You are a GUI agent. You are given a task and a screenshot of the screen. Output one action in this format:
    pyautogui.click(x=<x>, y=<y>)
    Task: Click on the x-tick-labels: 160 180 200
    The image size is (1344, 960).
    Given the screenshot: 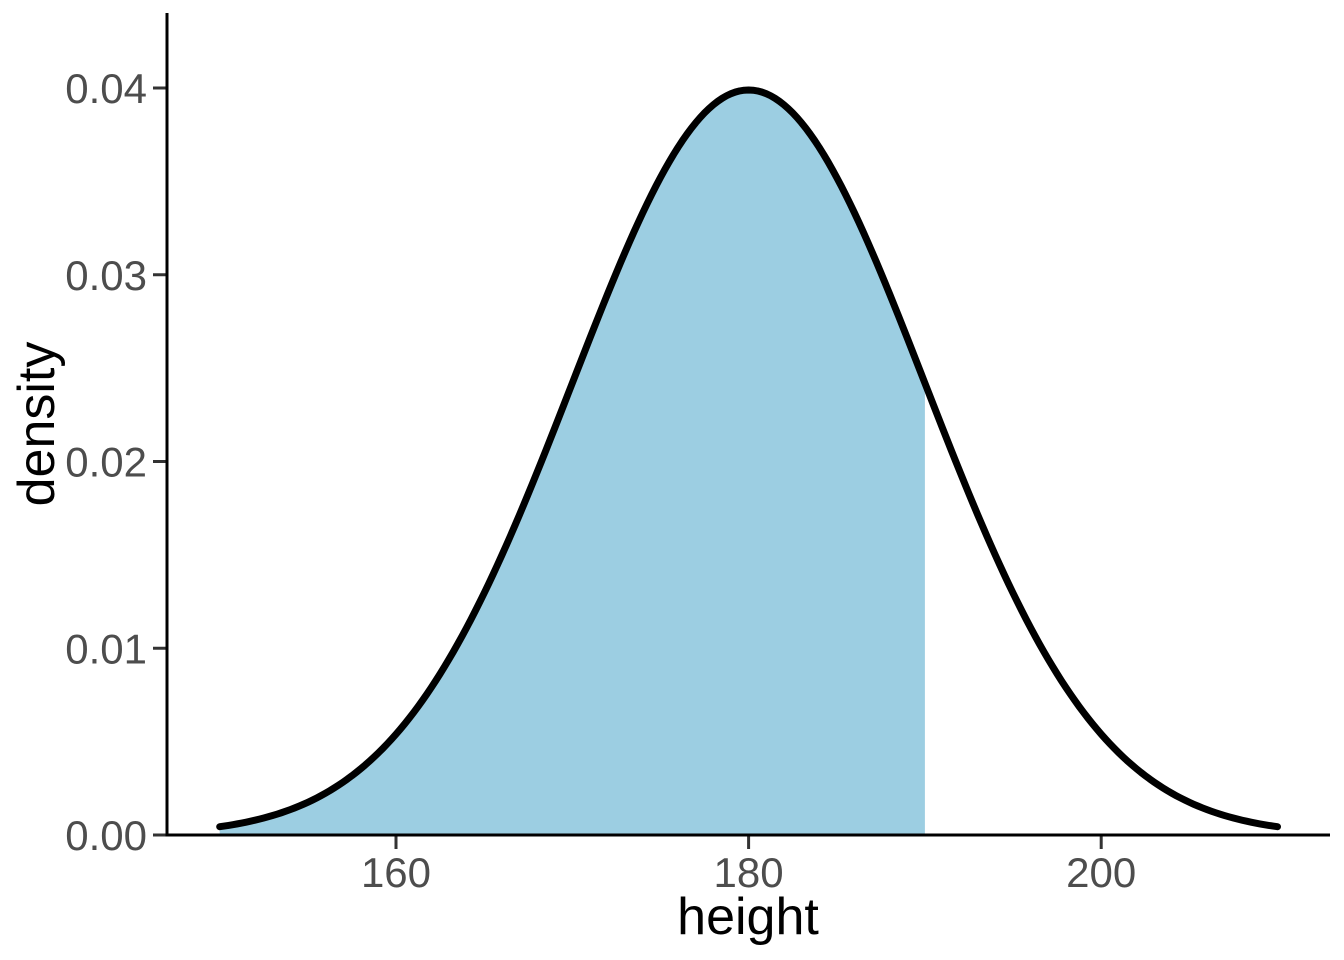 What is the action you would take?
    pyautogui.click(x=748, y=872)
    